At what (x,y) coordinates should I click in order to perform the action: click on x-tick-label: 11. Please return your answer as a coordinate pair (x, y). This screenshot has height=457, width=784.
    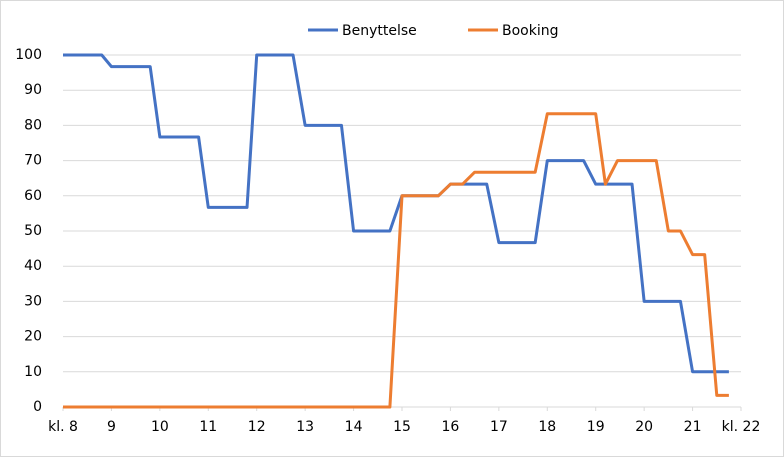
    Looking at the image, I should click on (208, 427).